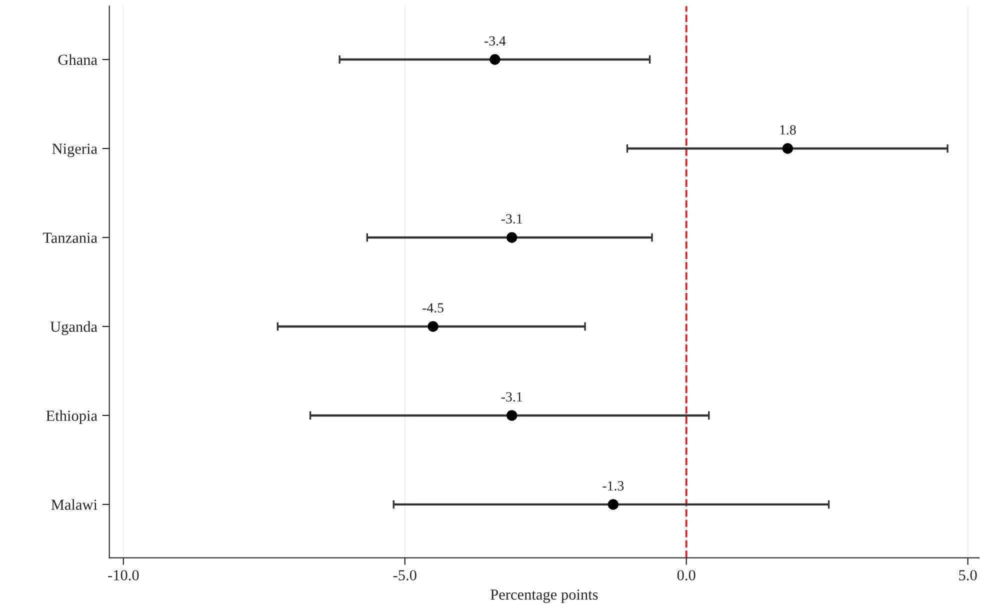 Image resolution: width=994 pixels, height=613 pixels. I want to click on y-tick-label: Malawi, so click(74, 504).